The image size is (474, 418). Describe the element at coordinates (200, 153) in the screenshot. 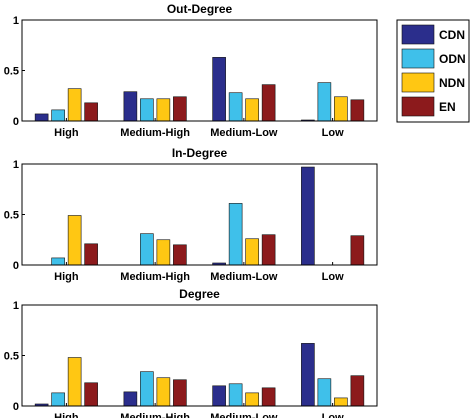

I see `subplot-title: In-Degree` at that location.